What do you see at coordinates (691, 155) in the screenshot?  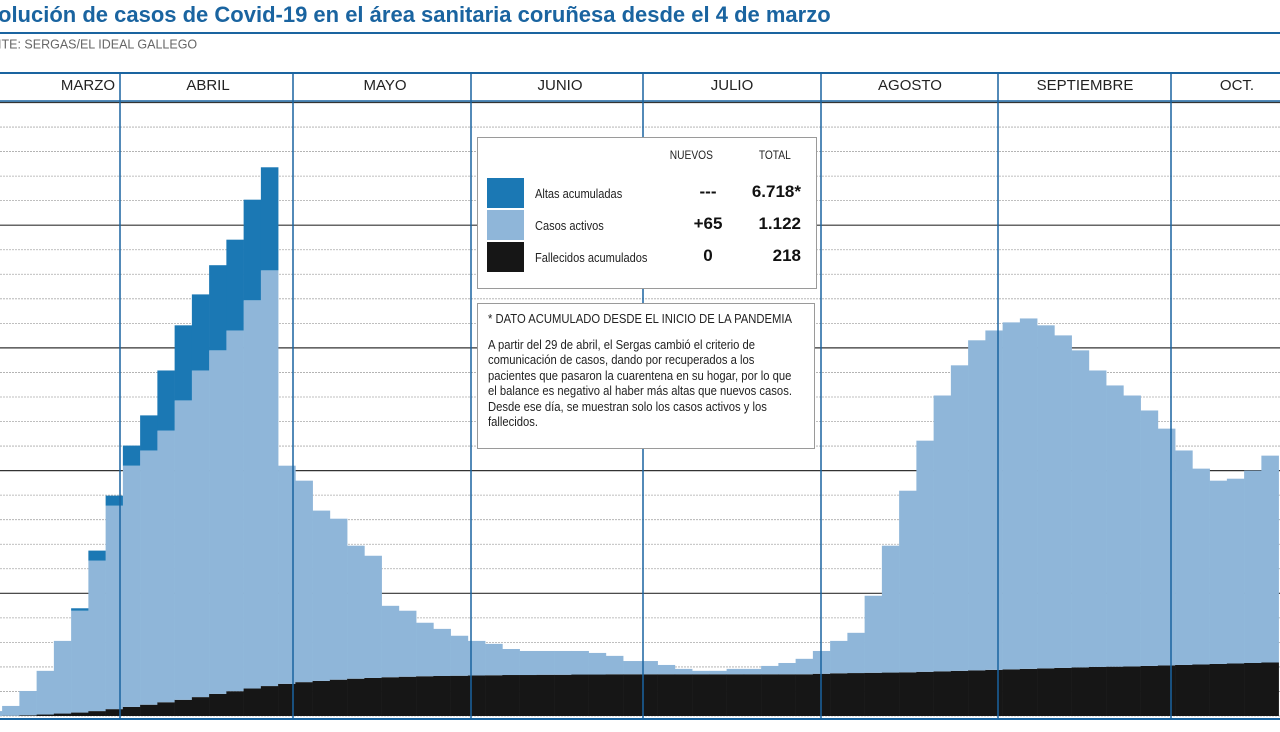 I see `legend-header: NUEVOS` at bounding box center [691, 155].